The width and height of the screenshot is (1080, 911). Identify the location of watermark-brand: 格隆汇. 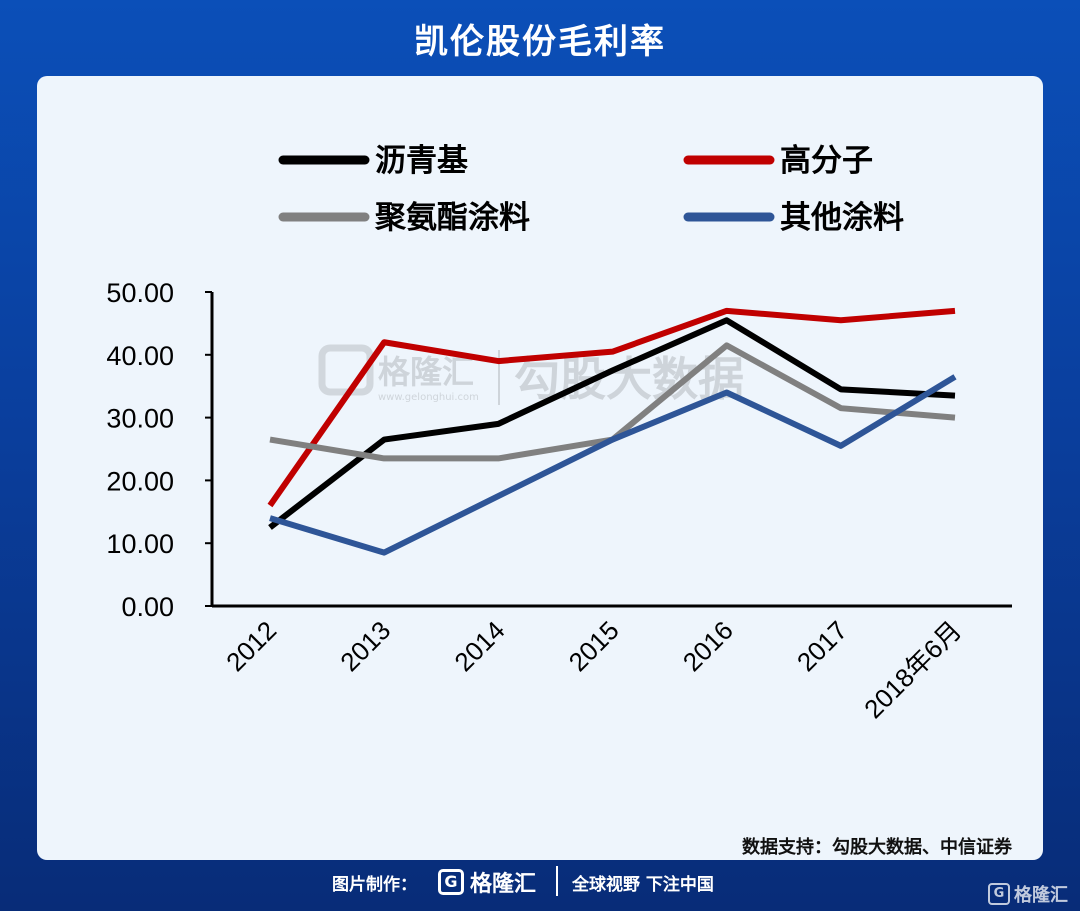
(426, 372).